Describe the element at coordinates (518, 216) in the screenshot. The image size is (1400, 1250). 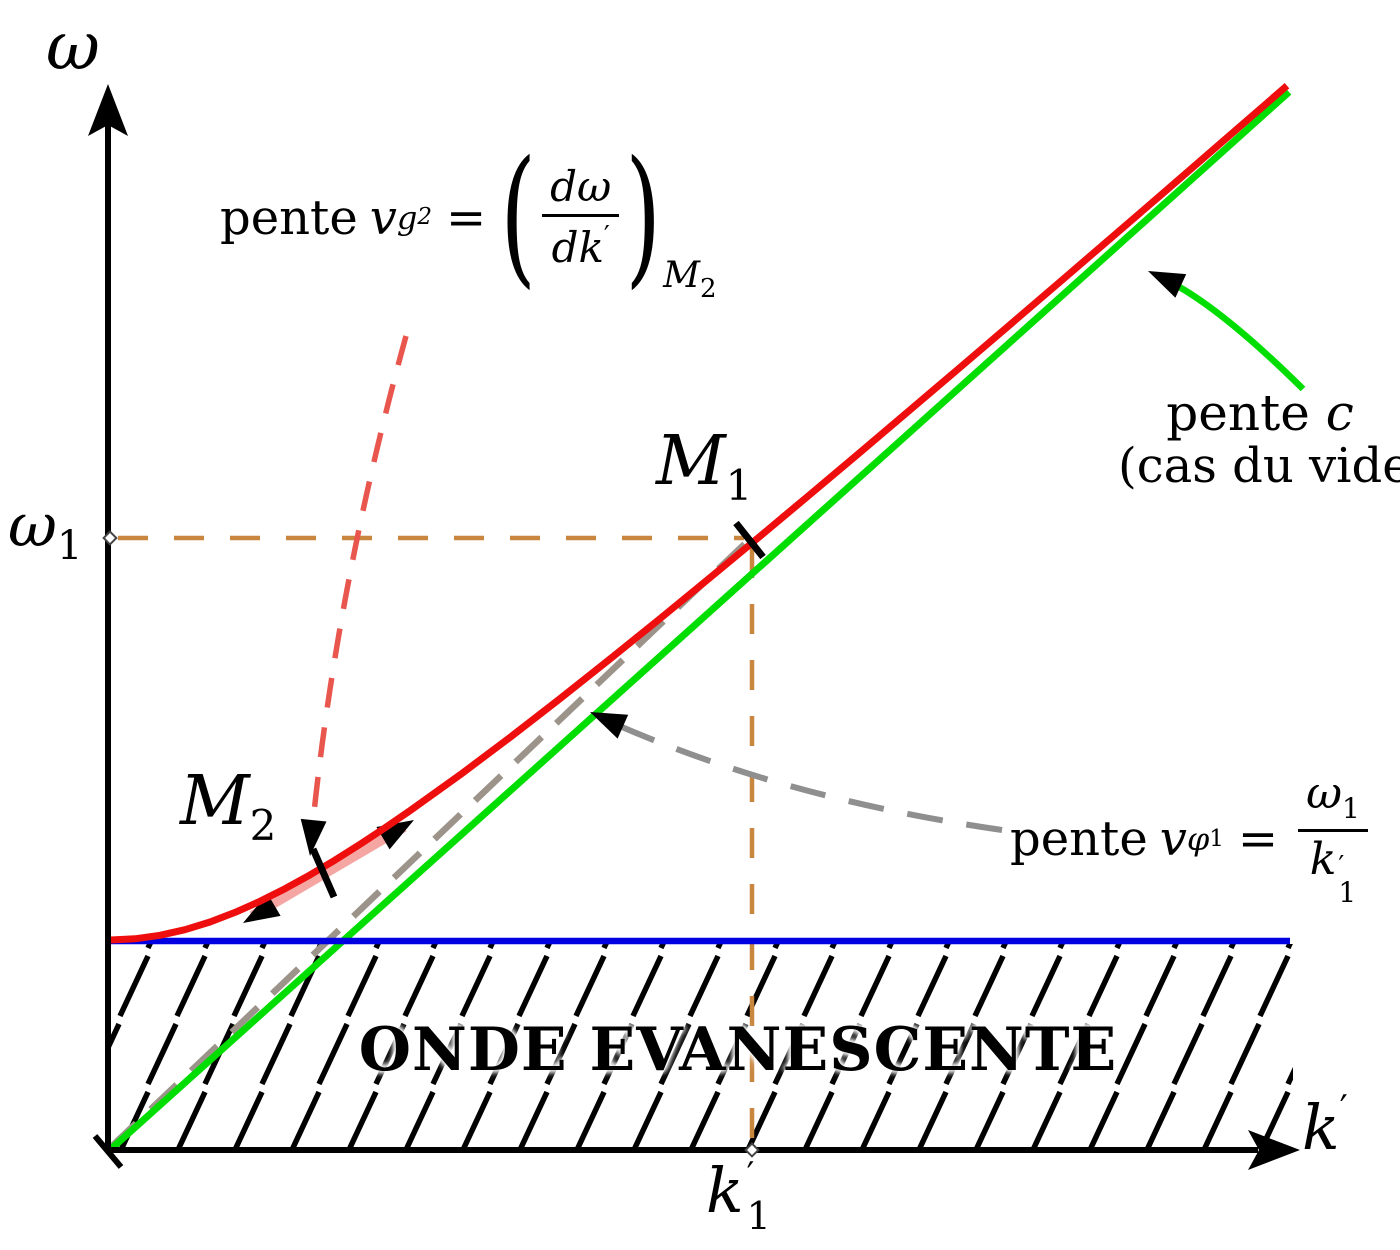
I see `vg2-paren-open: (` at that location.